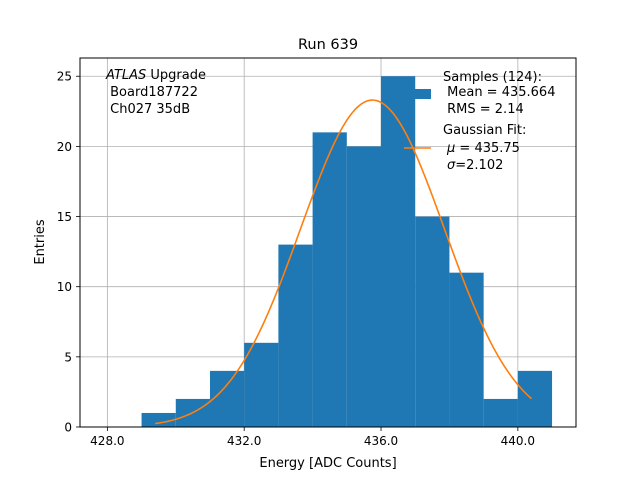  What do you see at coordinates (450, 148) in the screenshot?
I see `legend-mu-symbol: μ` at bounding box center [450, 148].